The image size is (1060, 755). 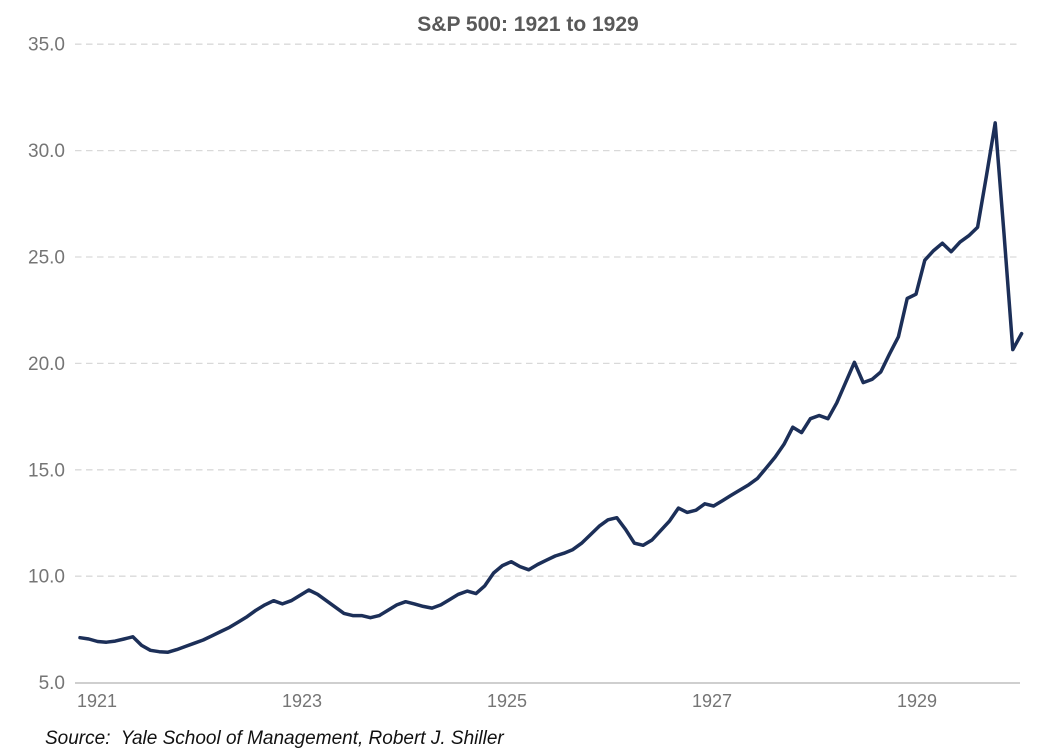 I want to click on y-axis-labels: 35.0 30.0 25.0 20.0 15.0 10.0 5.0, so click(x=46, y=364).